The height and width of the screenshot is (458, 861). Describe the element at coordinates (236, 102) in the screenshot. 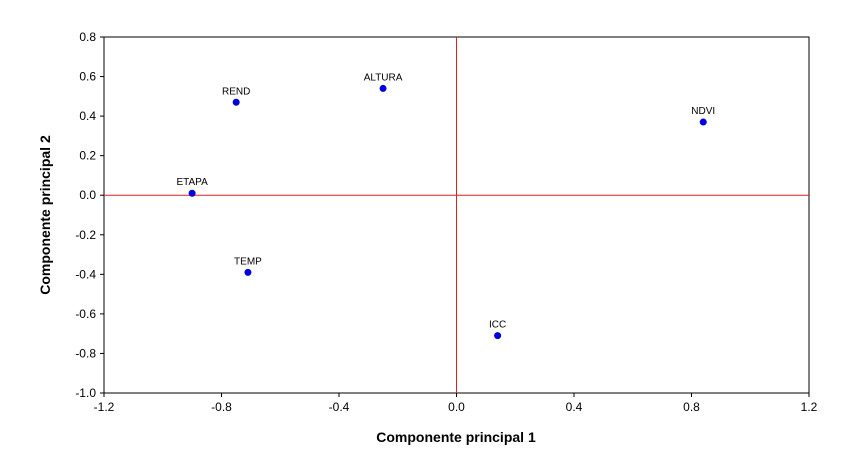

I see `data-point-rend` at that location.